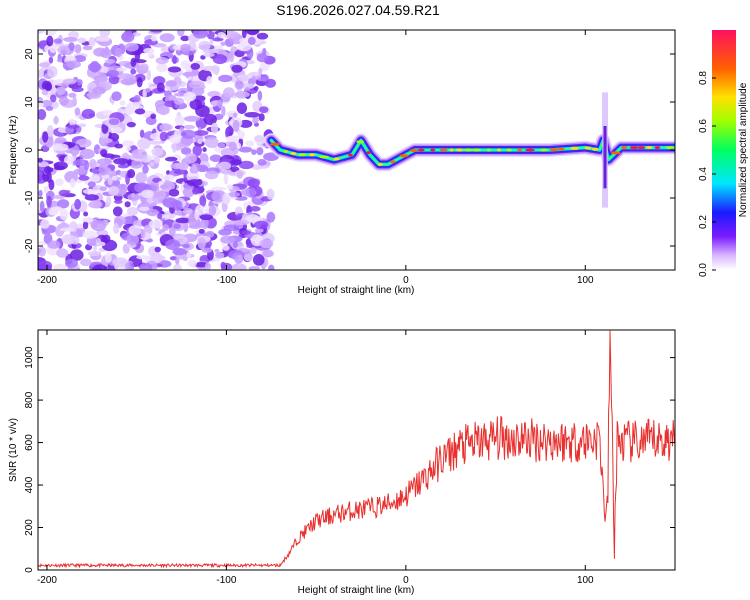 The height and width of the screenshot is (600, 750). I want to click on colorbar-tick-label: 0.6, so click(703, 126).